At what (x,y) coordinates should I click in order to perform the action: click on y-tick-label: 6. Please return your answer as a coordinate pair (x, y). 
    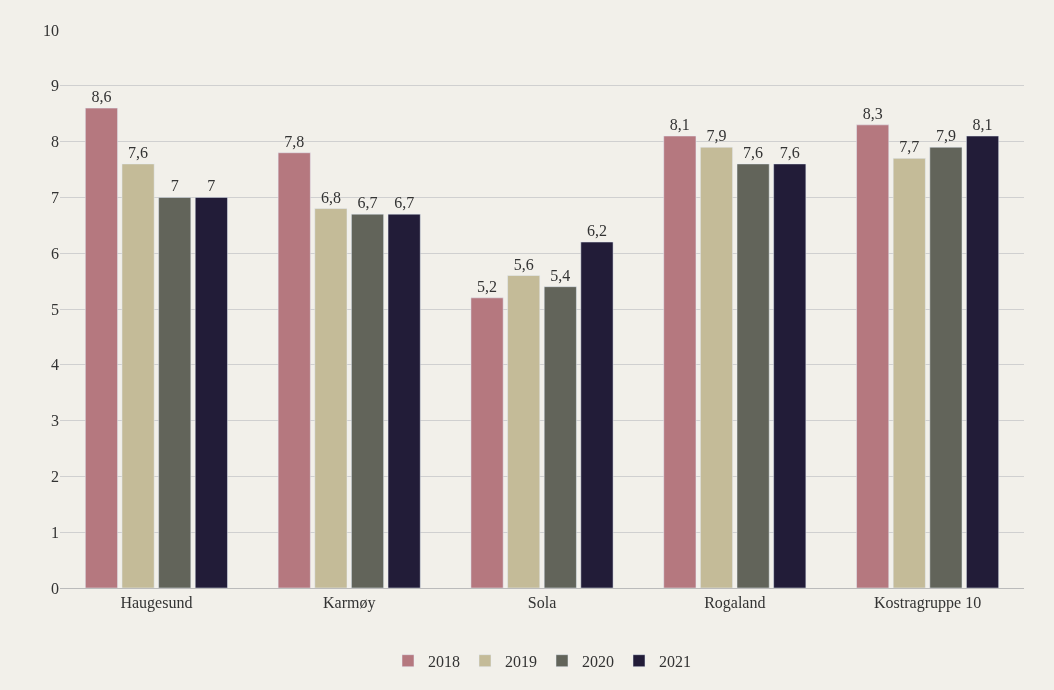
    Looking at the image, I should click on (55, 253).